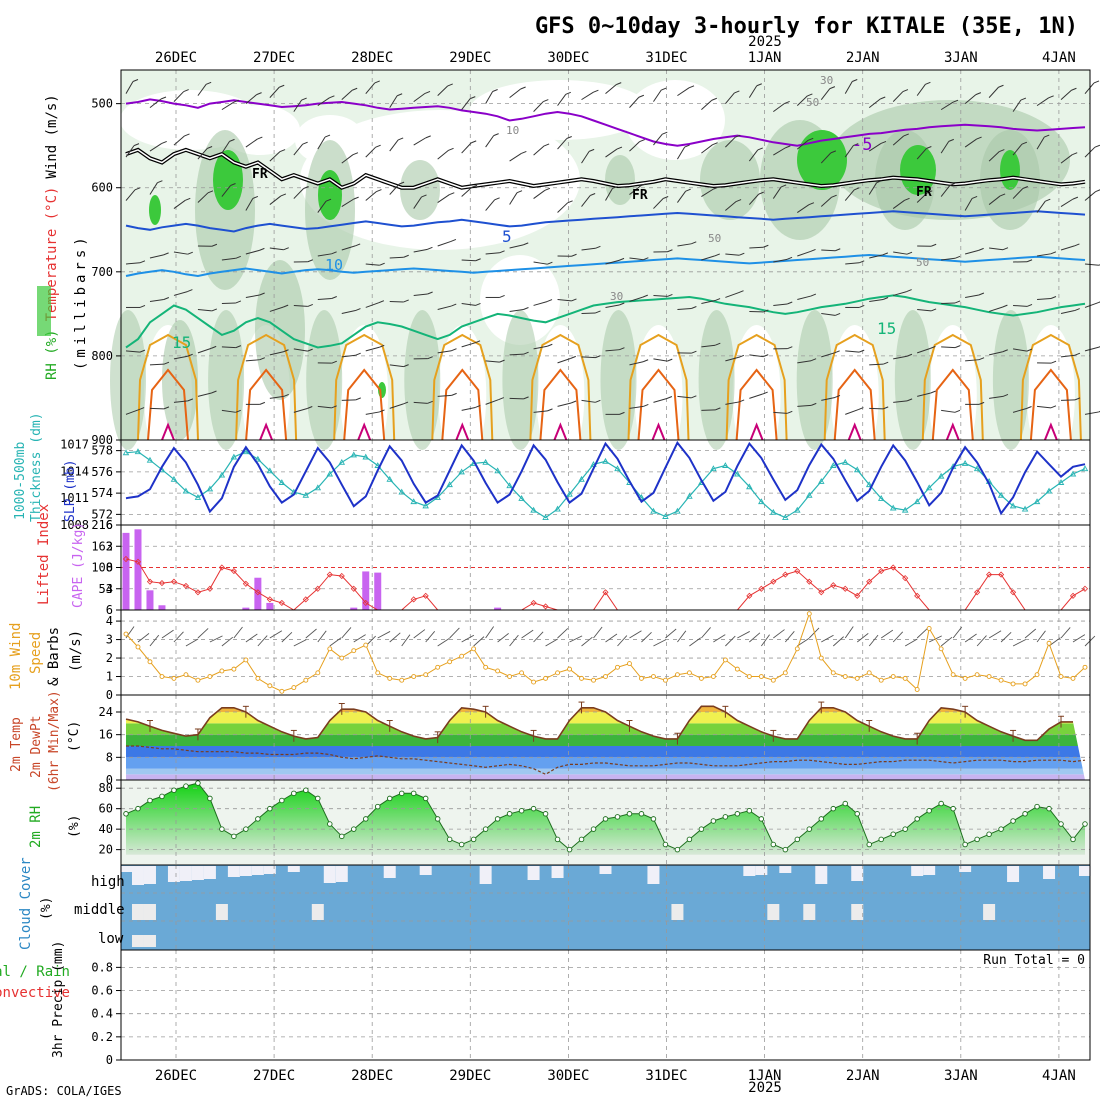 This screenshot has height=1100, width=1100. I want to click on temp-band, so click(605, 752).